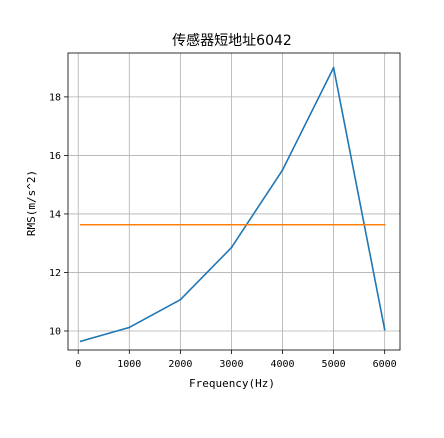  What do you see at coordinates (231, 364) in the screenshot?
I see `x-tick-label: 3000` at bounding box center [231, 364].